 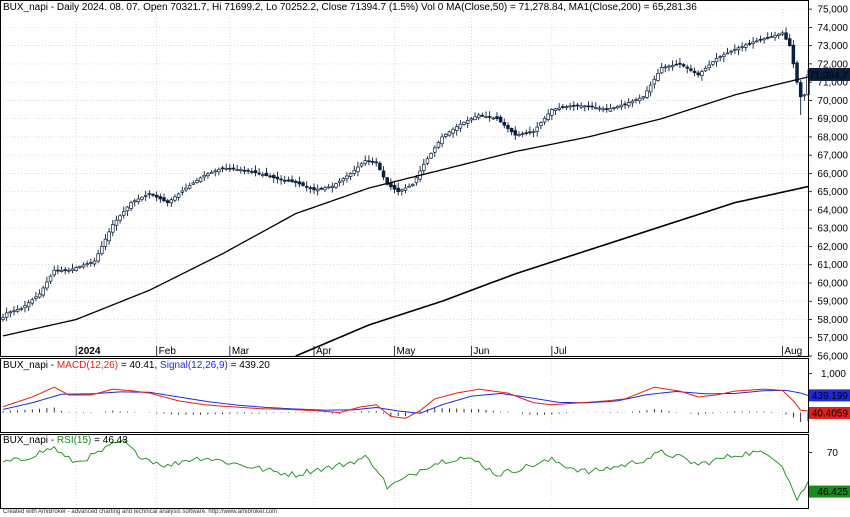 What do you see at coordinates (793, 351) in the screenshot?
I see `month-label: Aug` at bounding box center [793, 351].